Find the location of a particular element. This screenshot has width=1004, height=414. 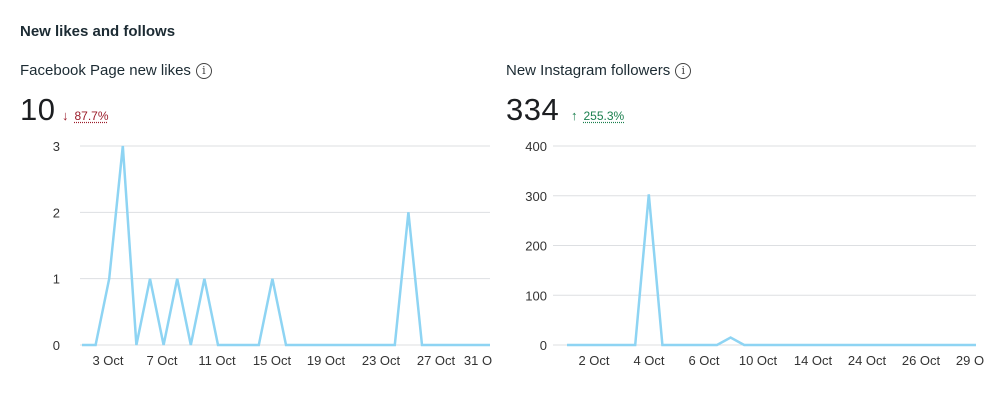

x-tick-label: 26 Oct is located at coordinates (921, 360).